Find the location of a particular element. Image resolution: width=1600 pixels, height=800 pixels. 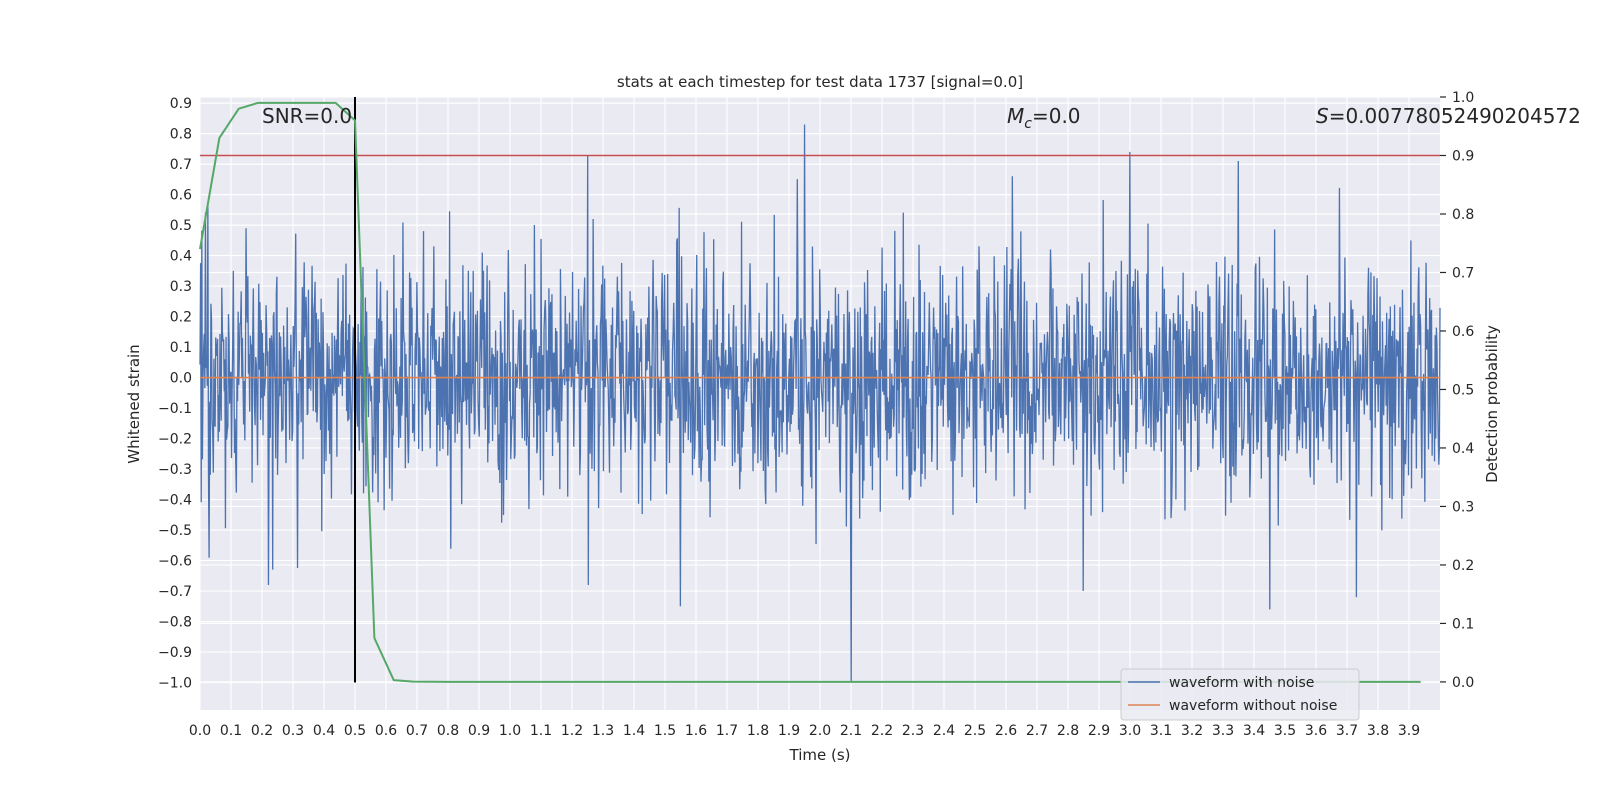

x-tick-label: 1.3 is located at coordinates (603, 731).